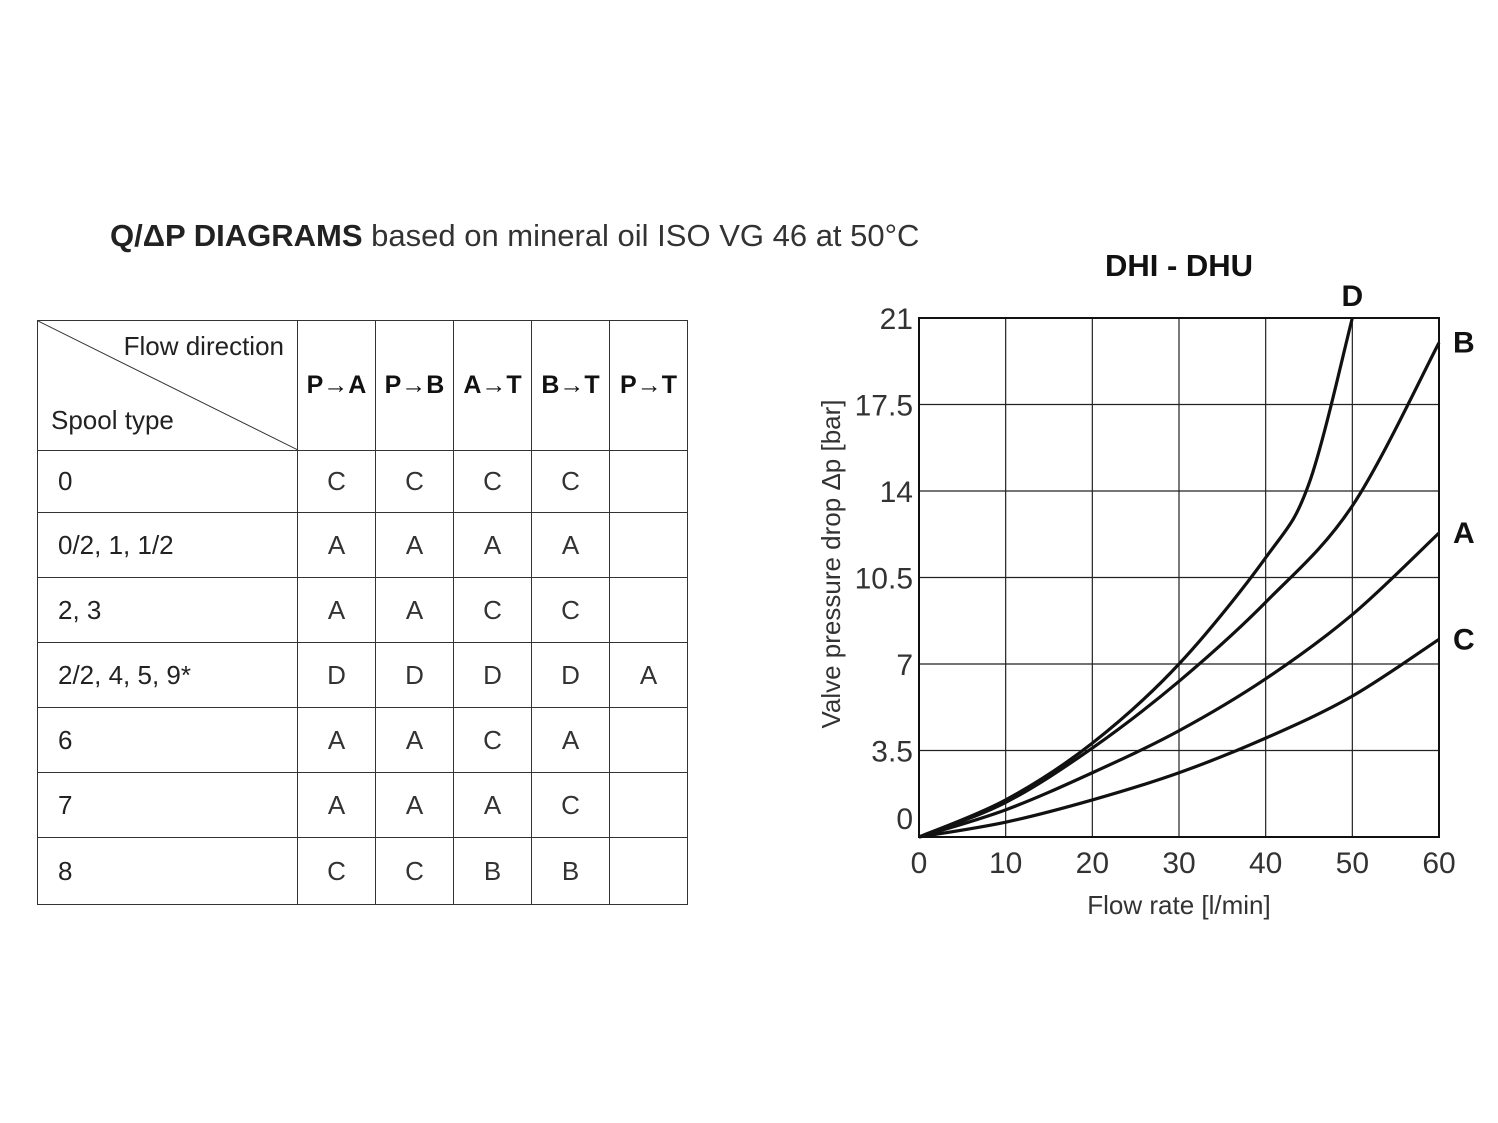 The width and height of the screenshot is (1498, 1123). What do you see at coordinates (831, 563) in the screenshot?
I see `y-axis-label: Valve pressure drop Δp [bar]` at bounding box center [831, 563].